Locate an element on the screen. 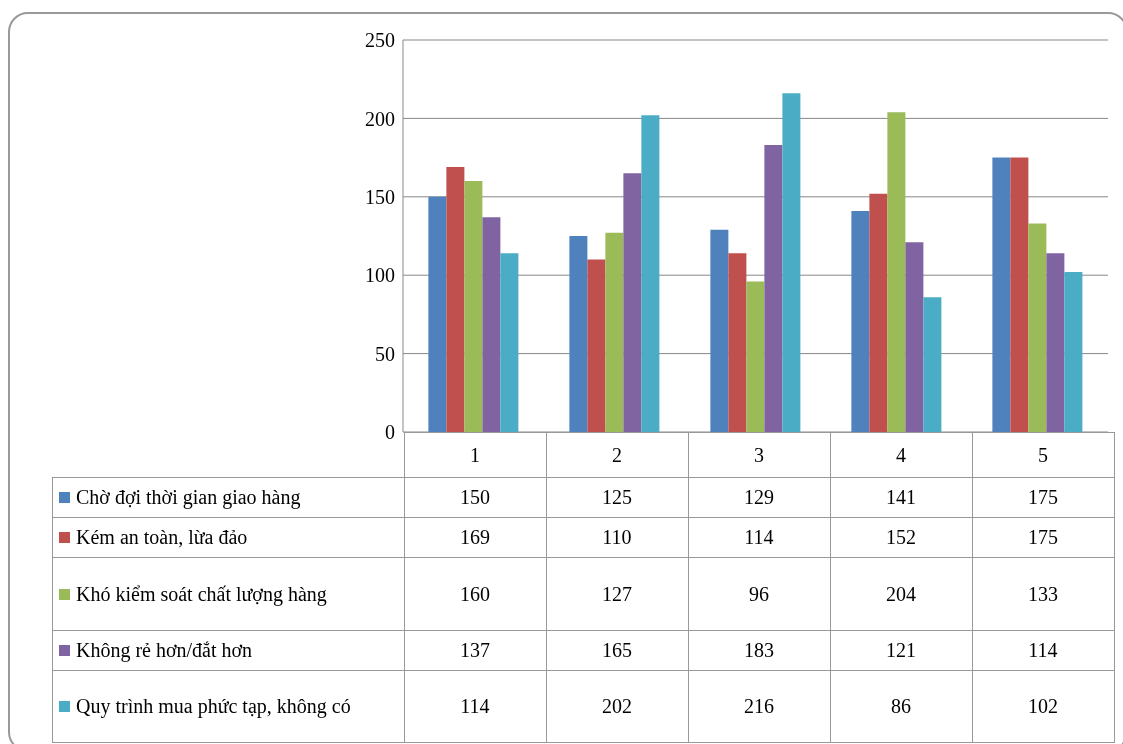 The width and height of the screenshot is (1123, 744). data-label: 102 is located at coordinates (1043, 706).